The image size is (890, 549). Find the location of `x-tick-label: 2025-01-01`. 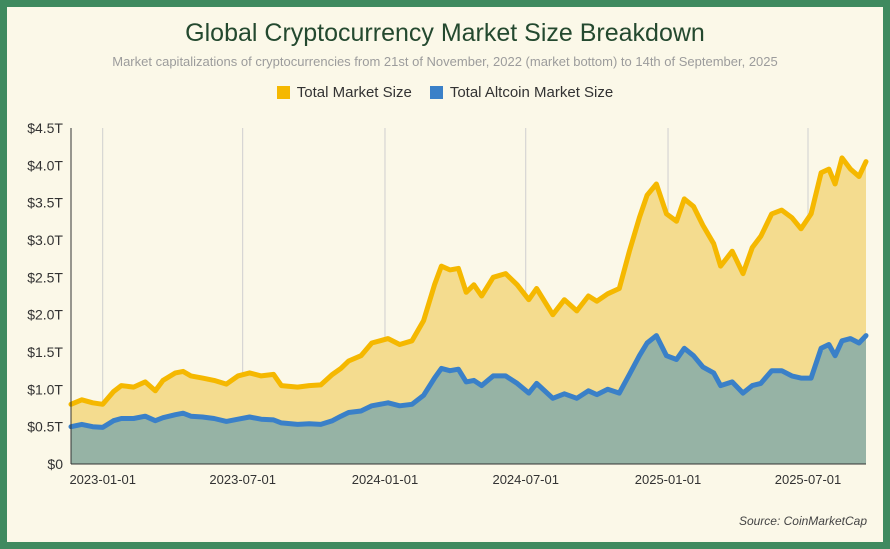

x-tick-label: 2025-01-01 is located at coordinates (668, 479).